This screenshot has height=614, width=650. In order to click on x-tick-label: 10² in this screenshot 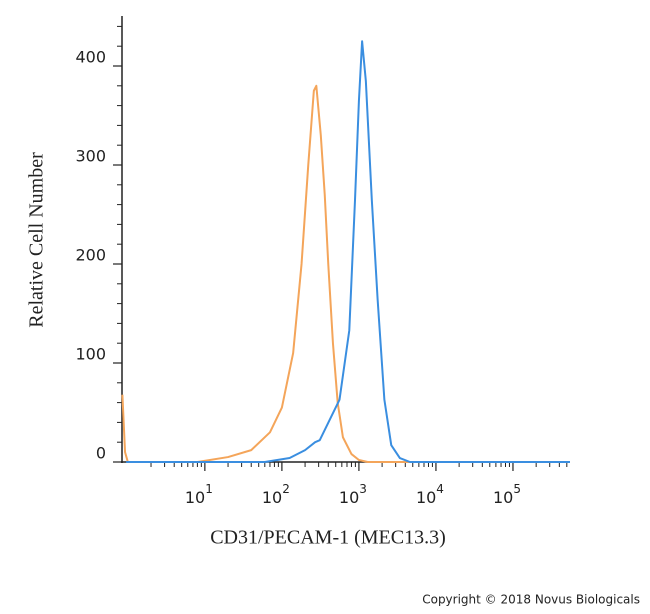, I will do `click(276, 494)`.